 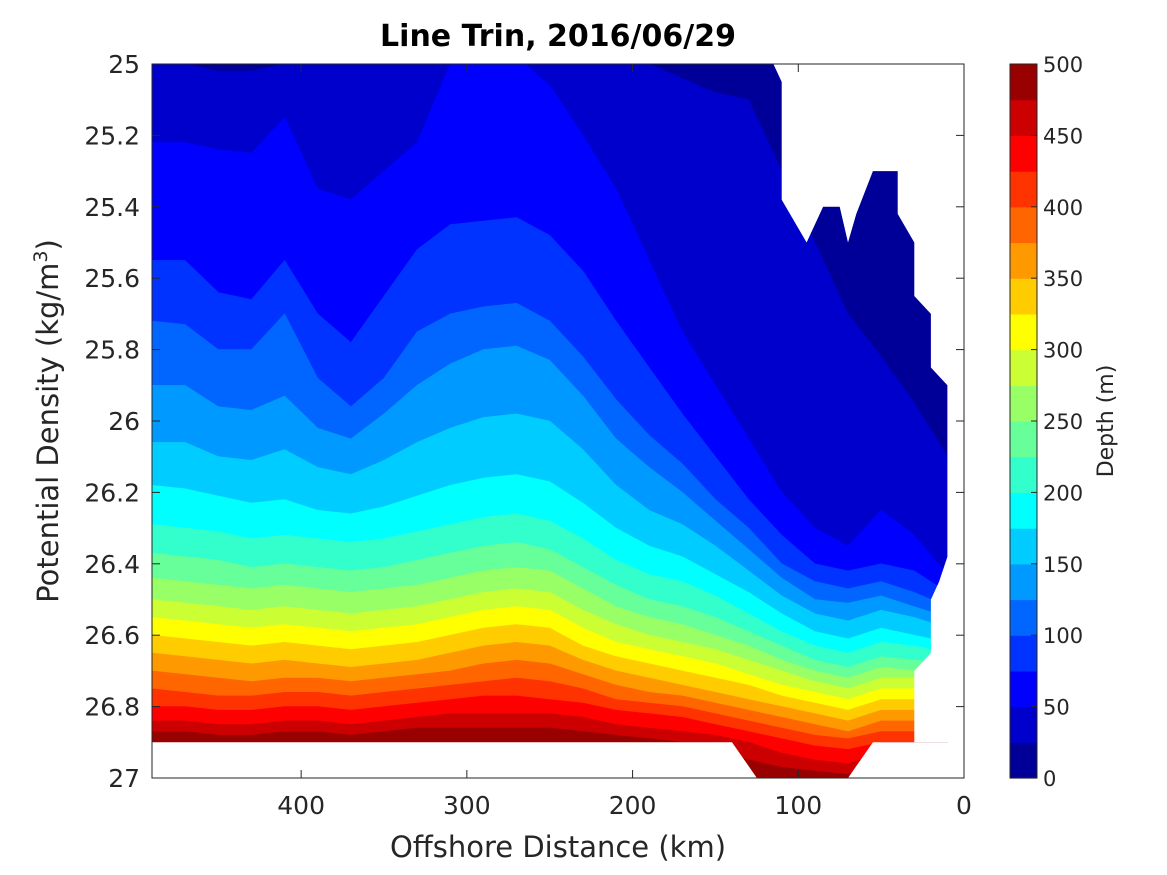 I want to click on x-tick-label: 200, so click(x=633, y=805).